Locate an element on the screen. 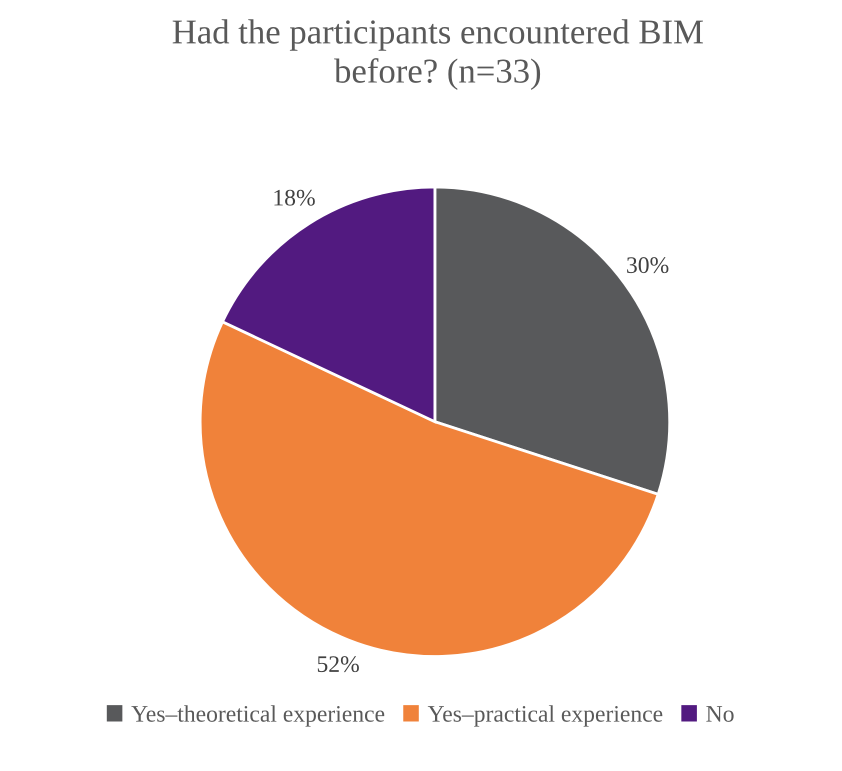 This screenshot has height=771, width=842. data-label: 18% is located at coordinates (294, 198).